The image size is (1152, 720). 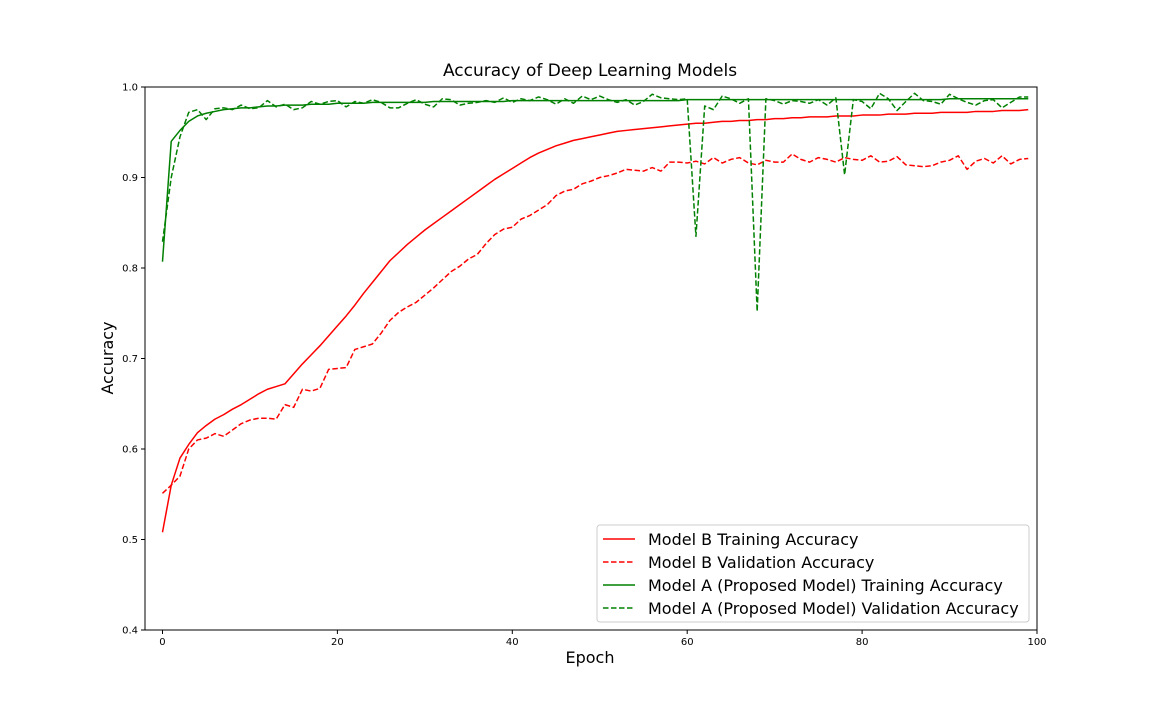 What do you see at coordinates (753, 539) in the screenshot?
I see `legend-label: Model B Training Accuracy` at bounding box center [753, 539].